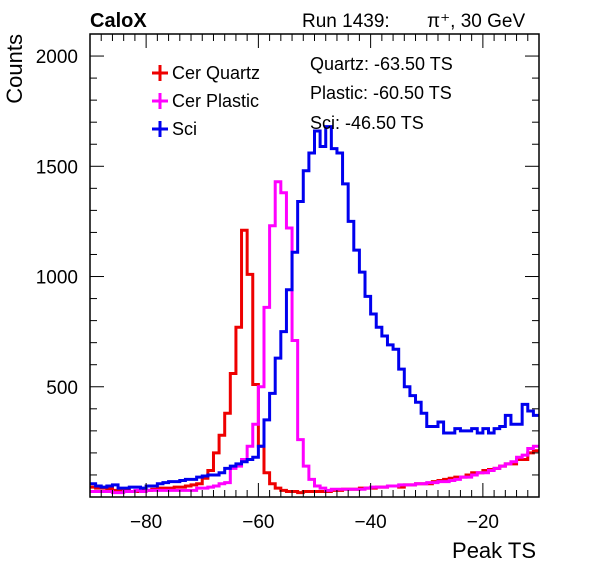 This screenshot has height=572, width=596. Describe the element at coordinates (216, 73) in the screenshot. I see `legend-label: Cer Quartz` at that location.